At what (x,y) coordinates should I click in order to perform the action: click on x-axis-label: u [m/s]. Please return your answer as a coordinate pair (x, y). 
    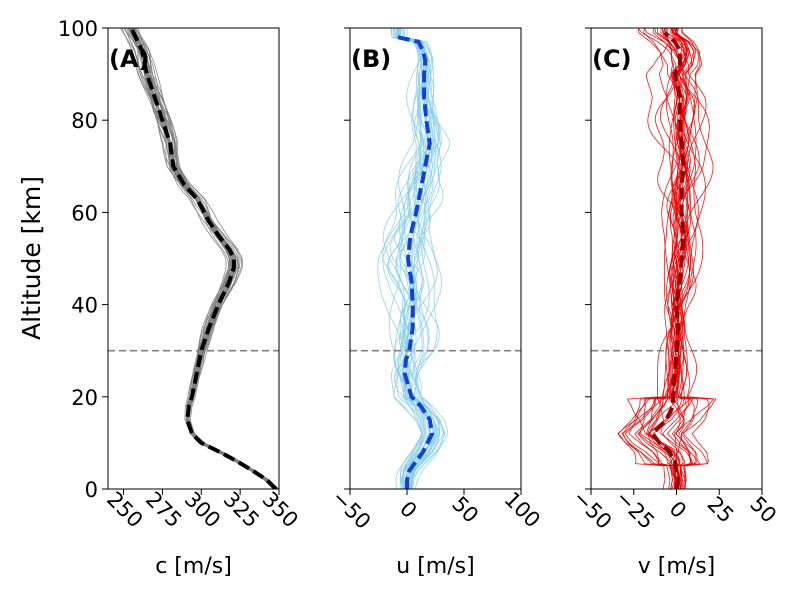
    Looking at the image, I should click on (435, 566).